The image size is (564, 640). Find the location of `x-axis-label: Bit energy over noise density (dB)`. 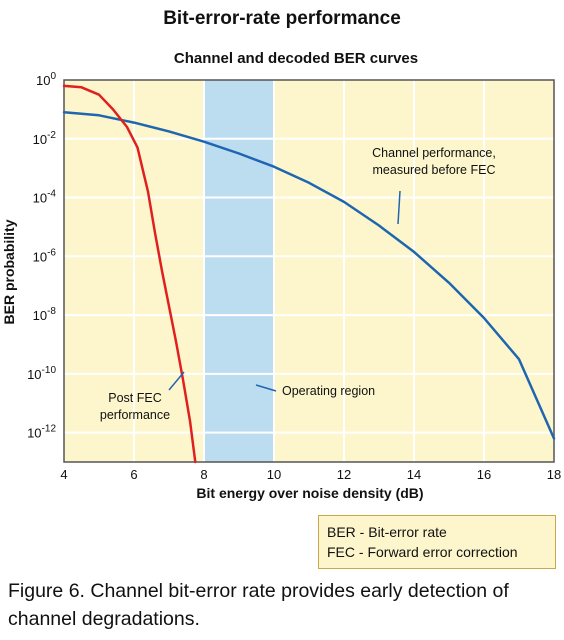

x-axis-label: Bit energy over noise density (dB) is located at coordinates (309, 493).